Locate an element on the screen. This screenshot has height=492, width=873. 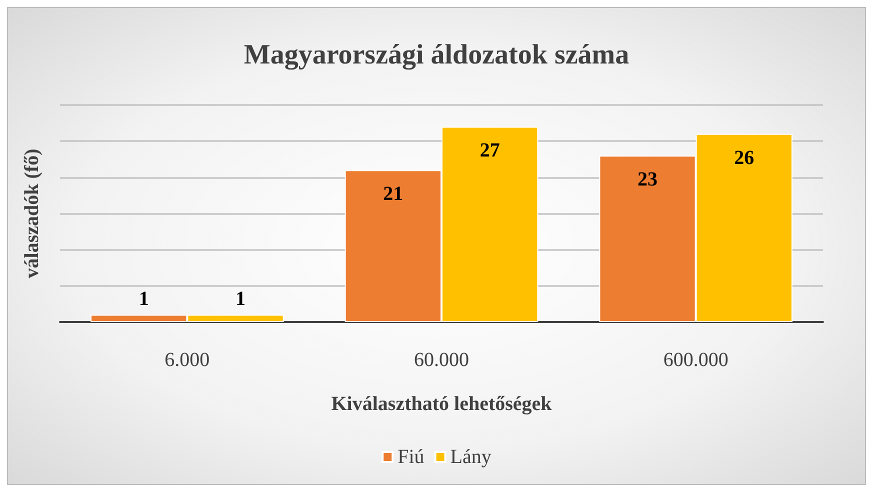
legend-label: Lány is located at coordinates (471, 457).